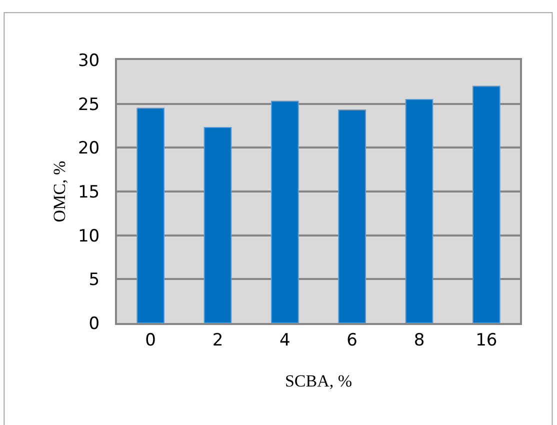 The height and width of the screenshot is (425, 557). Describe the element at coordinates (218, 340) in the screenshot. I see `x-tick-label: 2` at that location.